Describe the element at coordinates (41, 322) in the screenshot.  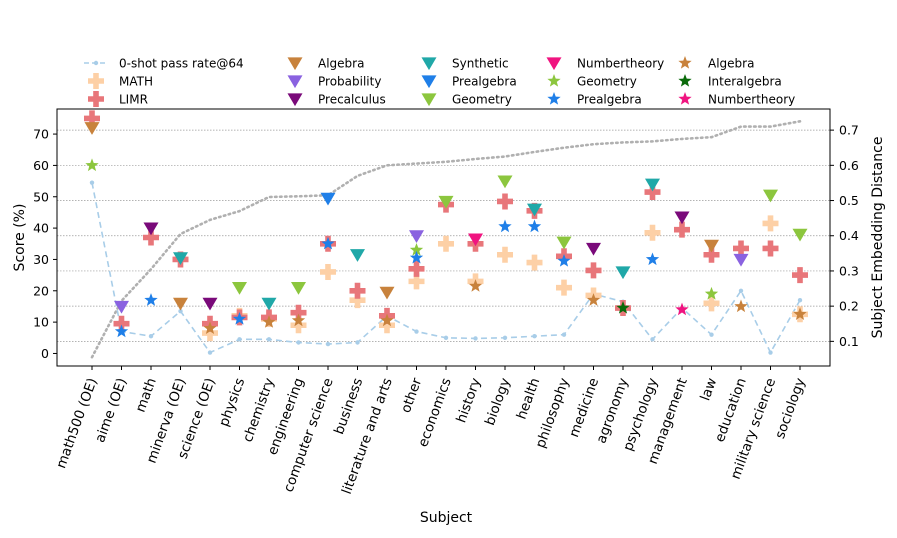
I see `y-tick-label: 10` at that location.